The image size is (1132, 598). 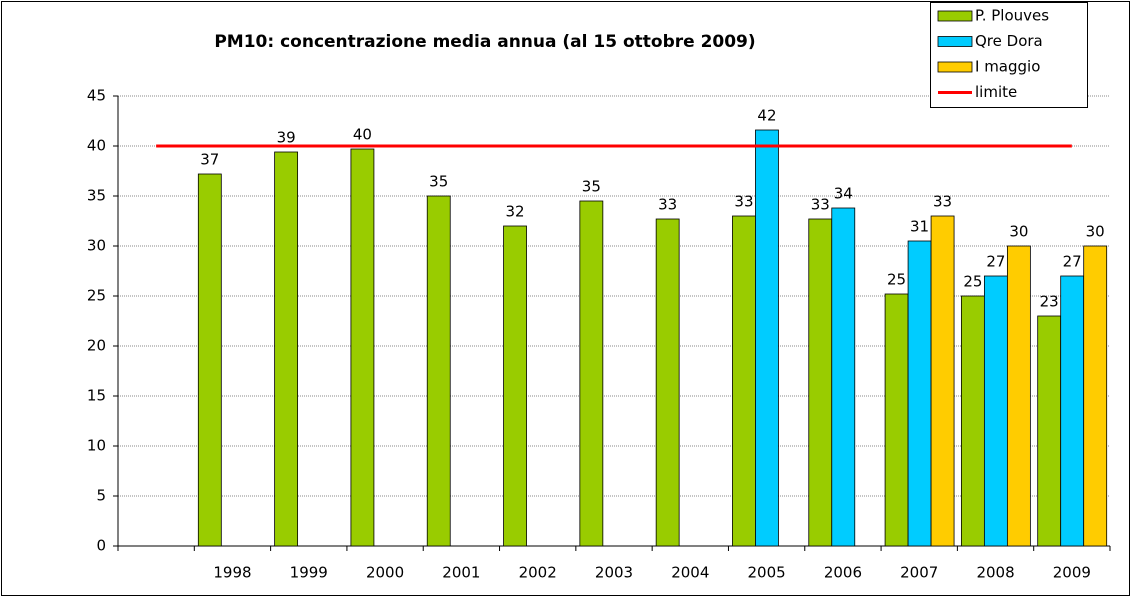 I want to click on y-tick-label: 5, so click(x=101, y=496).